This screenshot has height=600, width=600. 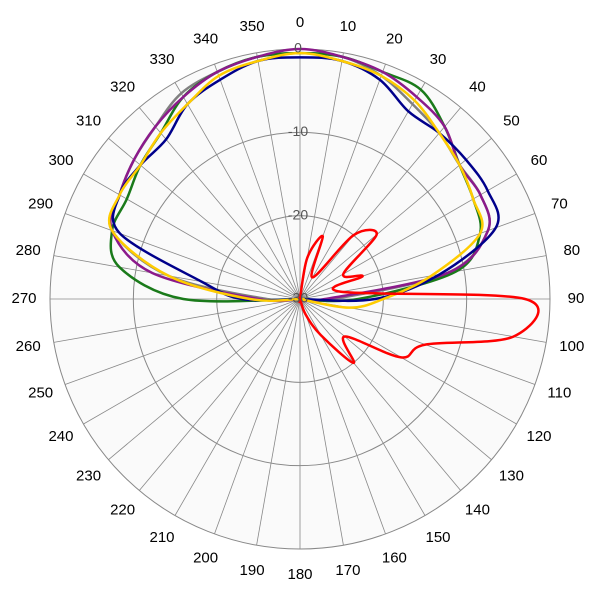 What do you see at coordinates (298, 131) in the screenshot?
I see `r-tick-label: -10` at bounding box center [298, 131].